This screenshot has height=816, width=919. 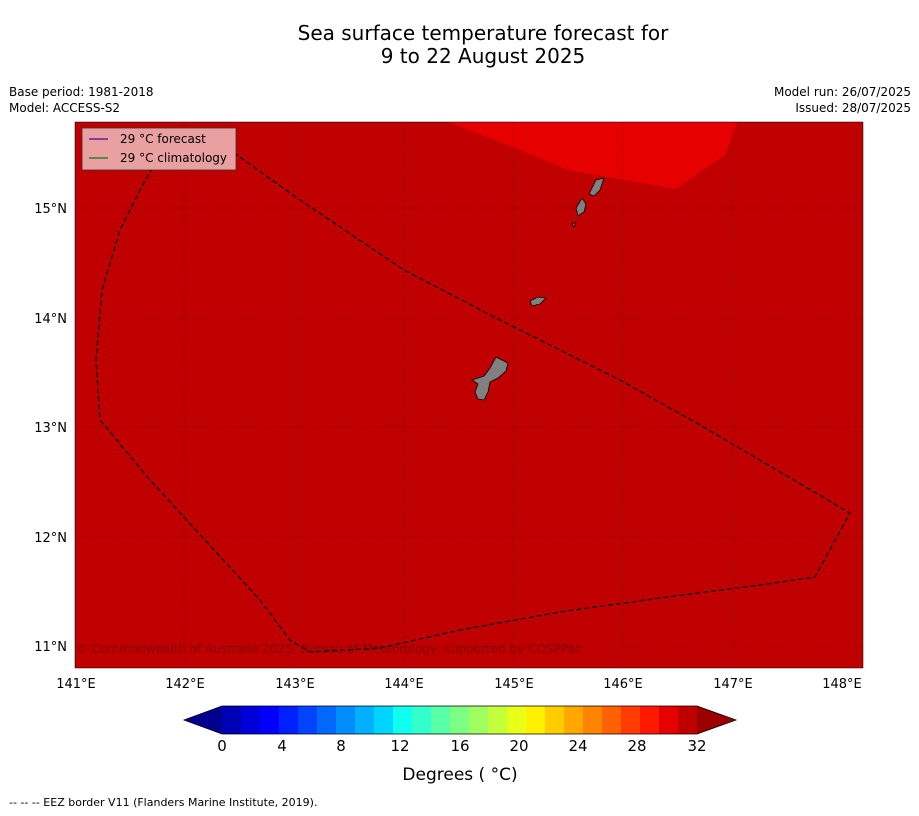 I want to click on colorbar-tick: 20, so click(x=518, y=746).